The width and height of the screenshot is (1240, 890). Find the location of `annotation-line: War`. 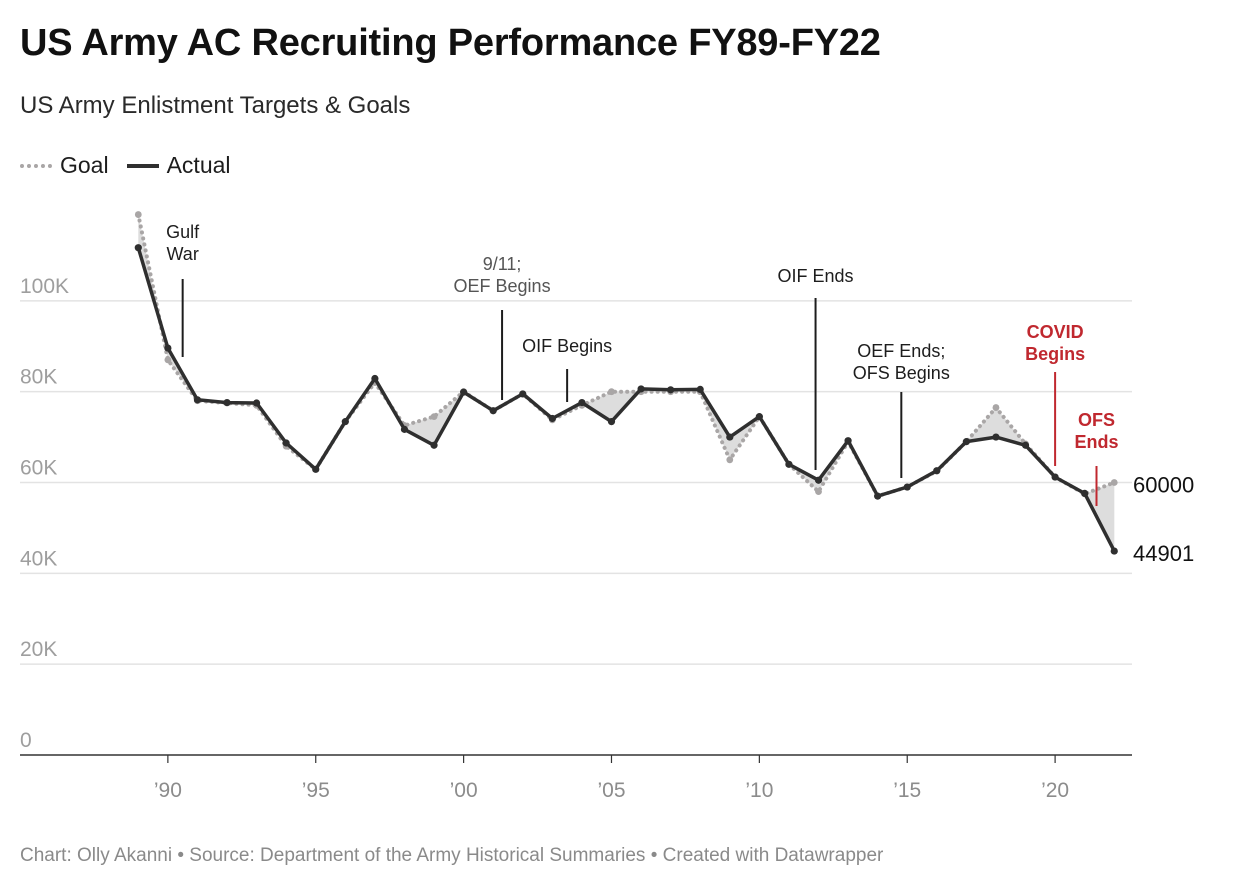

annotation-line: War is located at coordinates (182, 254).